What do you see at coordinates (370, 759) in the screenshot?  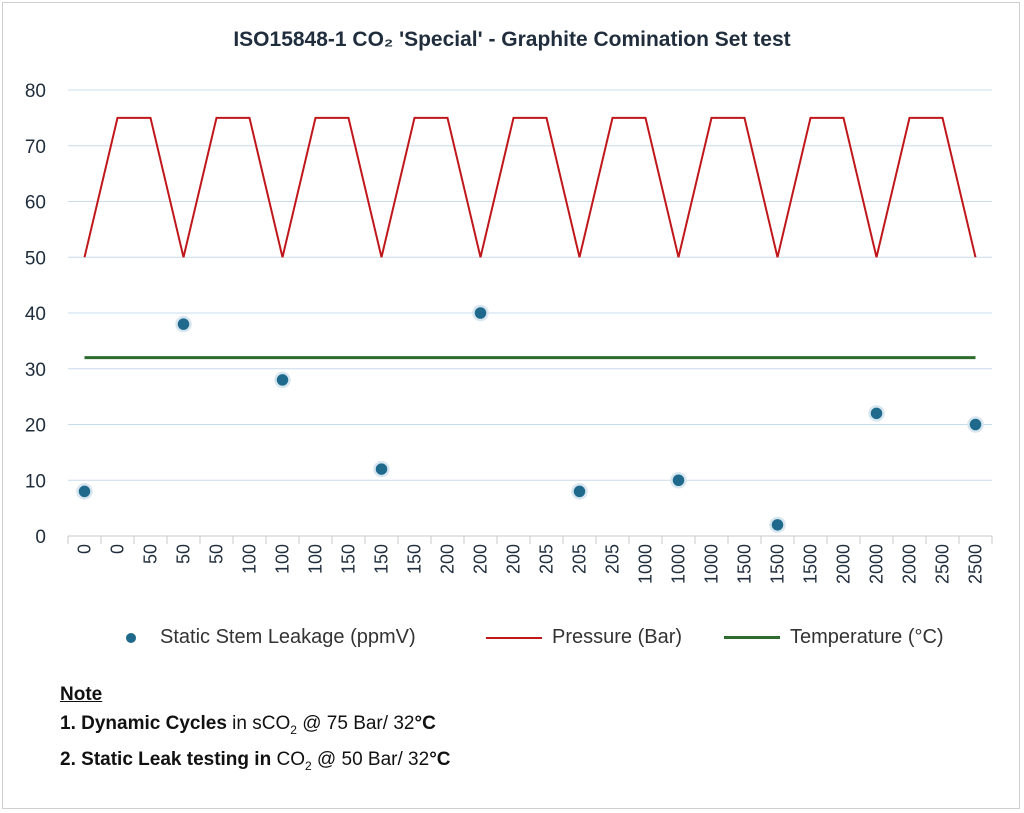 I see `note-line-2-post: @ 50 Bar/ 32` at bounding box center [370, 759].